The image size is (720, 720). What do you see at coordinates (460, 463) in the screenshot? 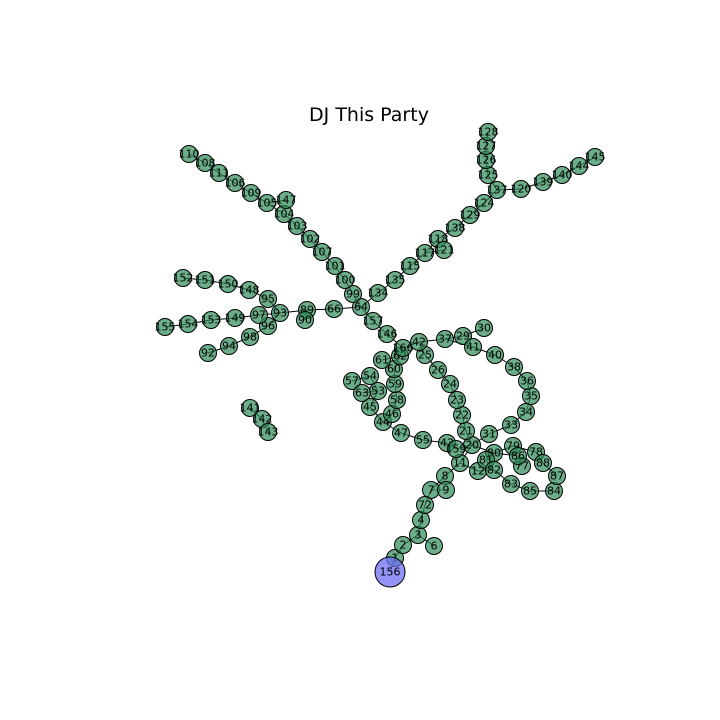
I see `node-11: 11` at bounding box center [460, 463].